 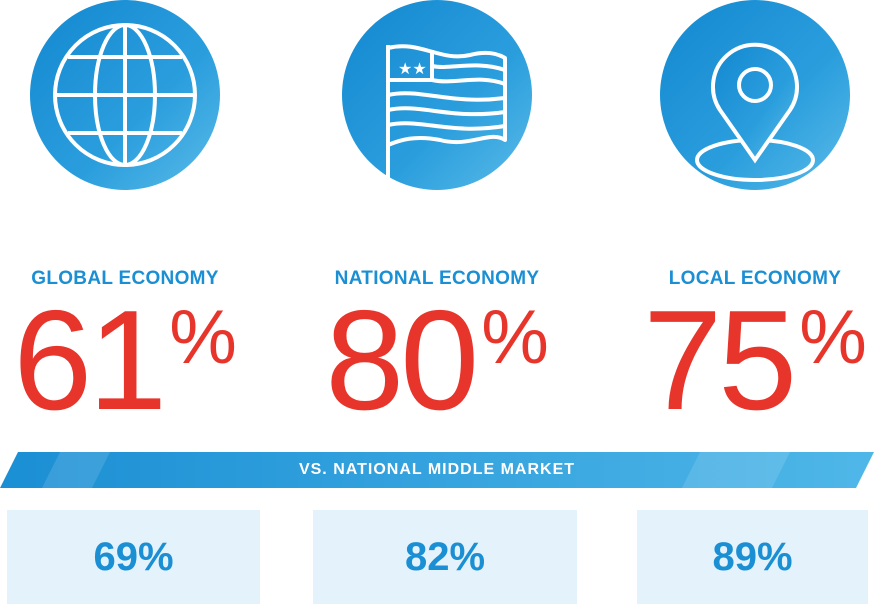 I want to click on comparison-box: 69%, so click(x=133, y=557).